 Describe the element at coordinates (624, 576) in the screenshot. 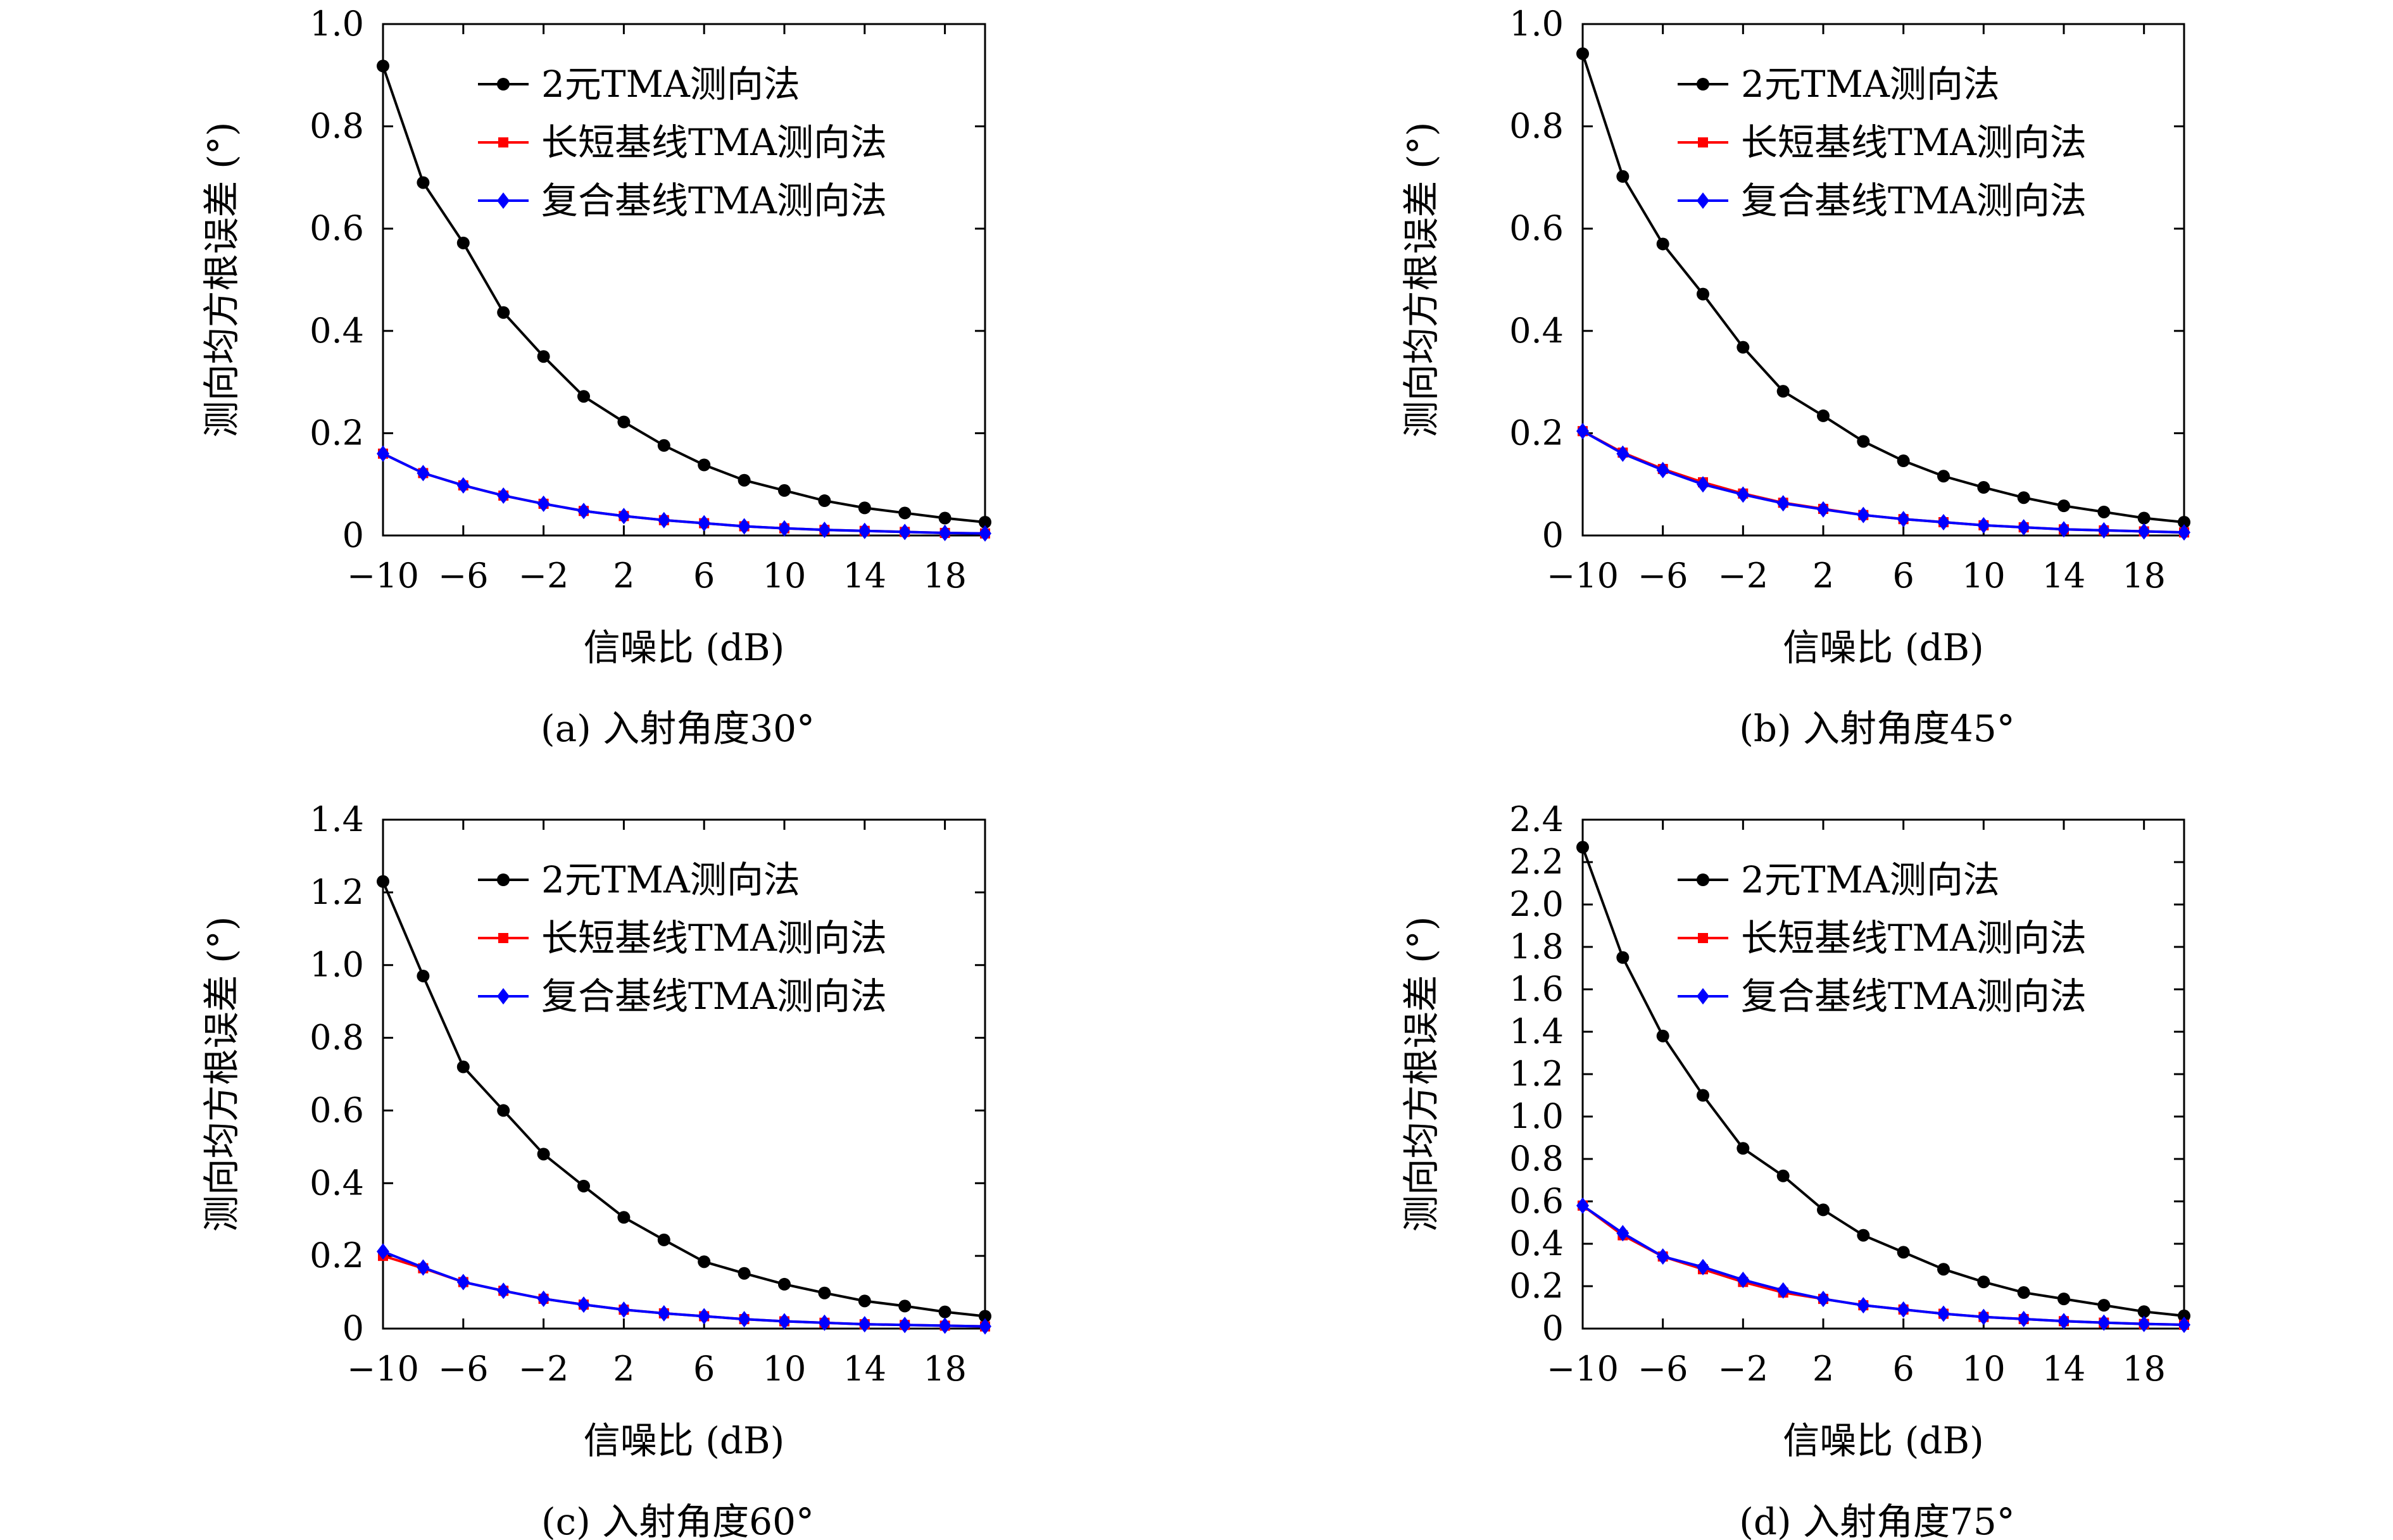

I see `x-tick-label: 2` at that location.